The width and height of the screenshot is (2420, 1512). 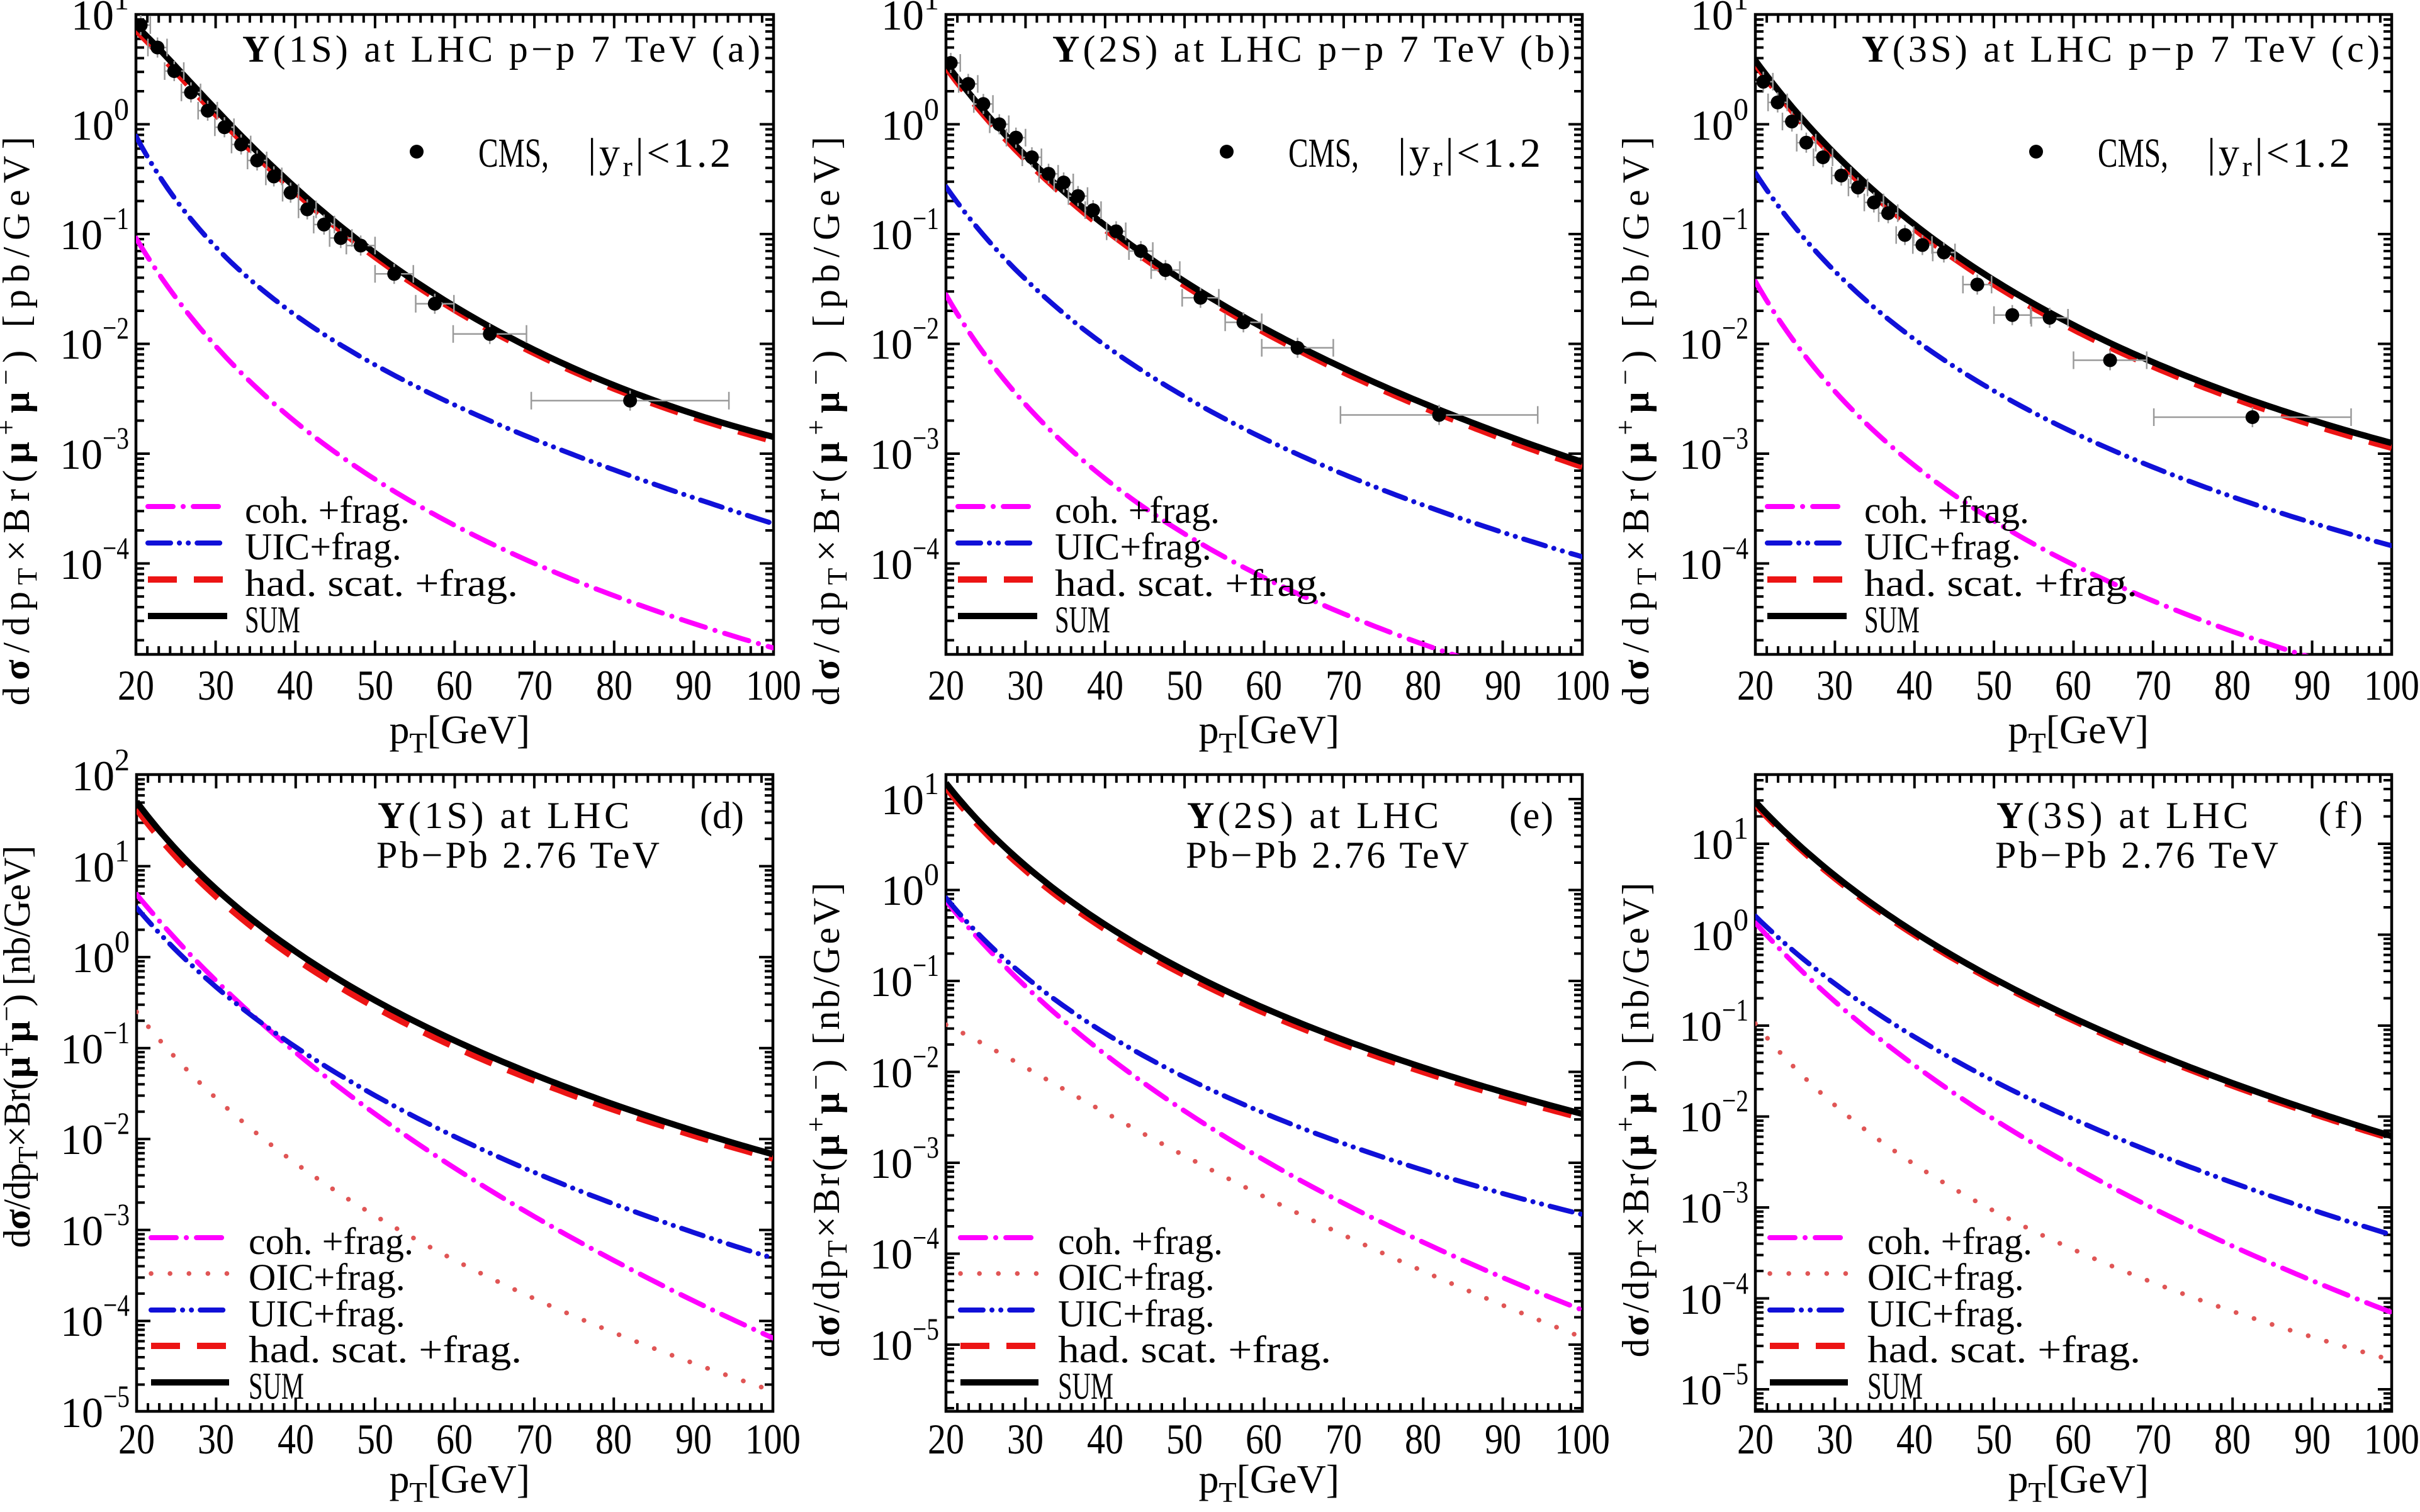 What do you see at coordinates (1735, 1010) in the screenshot?
I see `svg-text: −1` at bounding box center [1735, 1010].